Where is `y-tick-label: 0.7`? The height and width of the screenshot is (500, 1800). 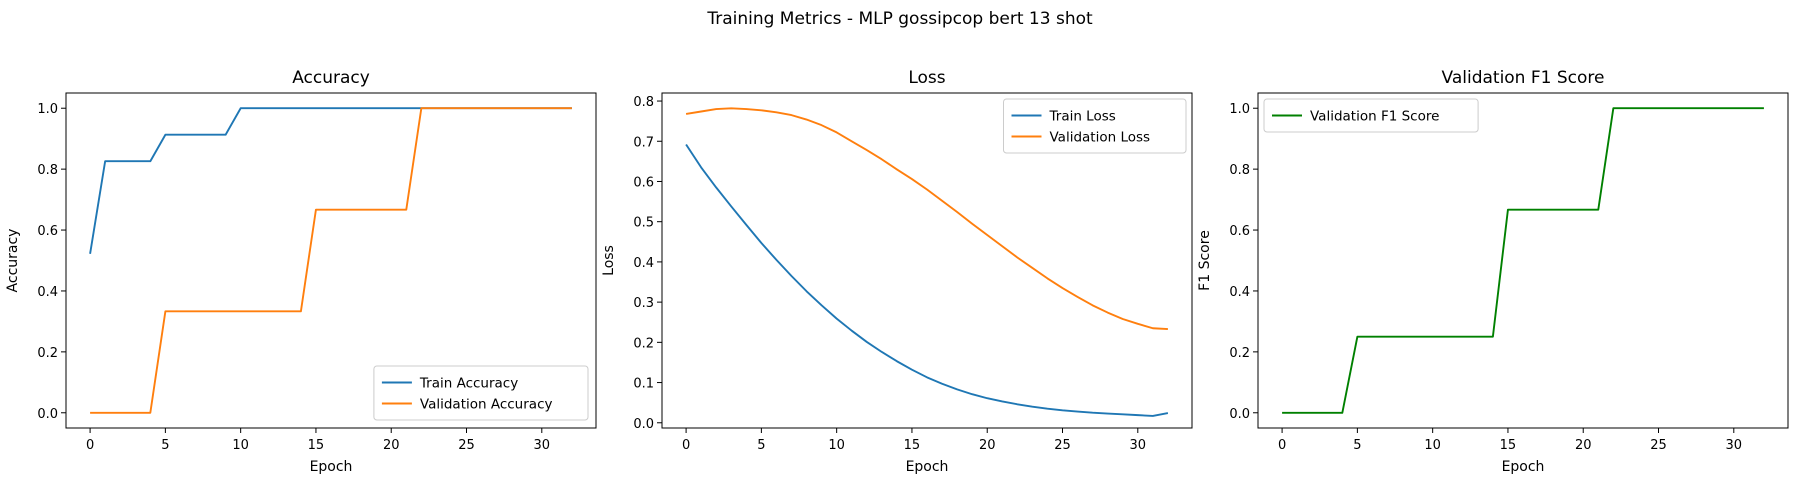 y-tick-label: 0.7 is located at coordinates (643, 142).